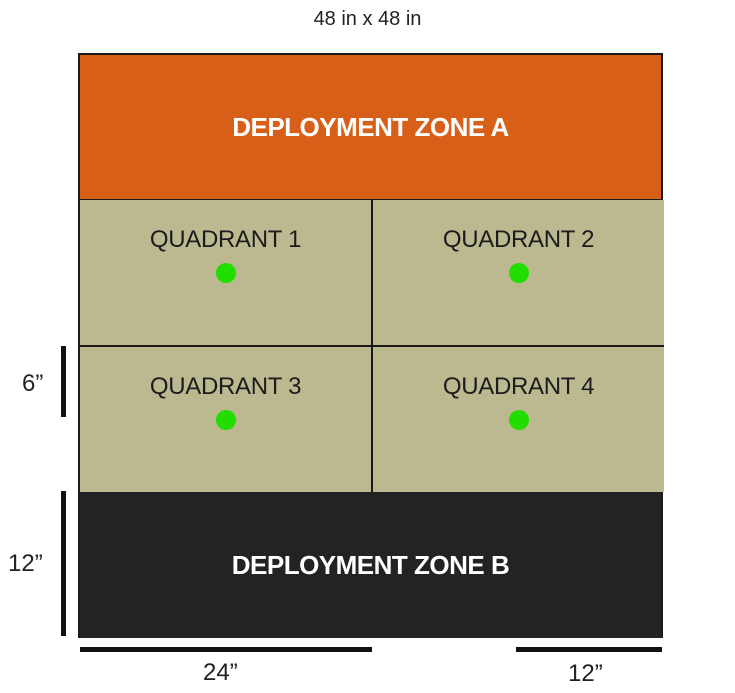 Image resolution: width=735 pixels, height=693 pixels. Describe the element at coordinates (585, 673) in the screenshot. I see `twelve-inch-bottom-label: 12”` at that location.